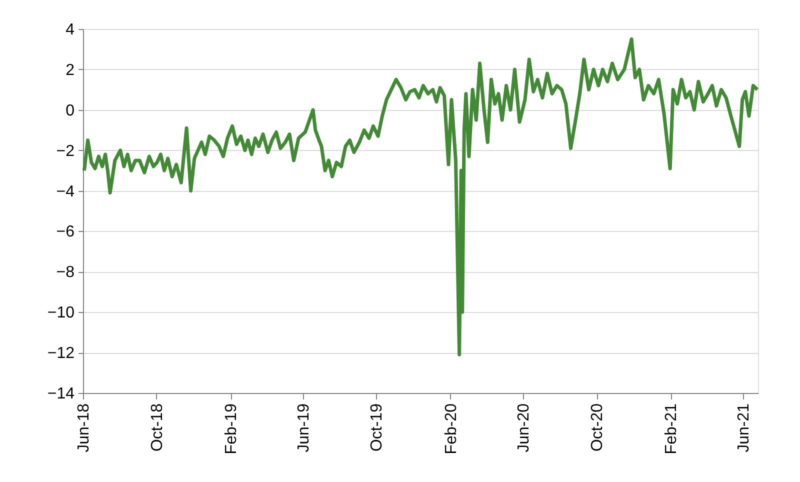  I want to click on y-tick-label: −10, so click(61, 313).